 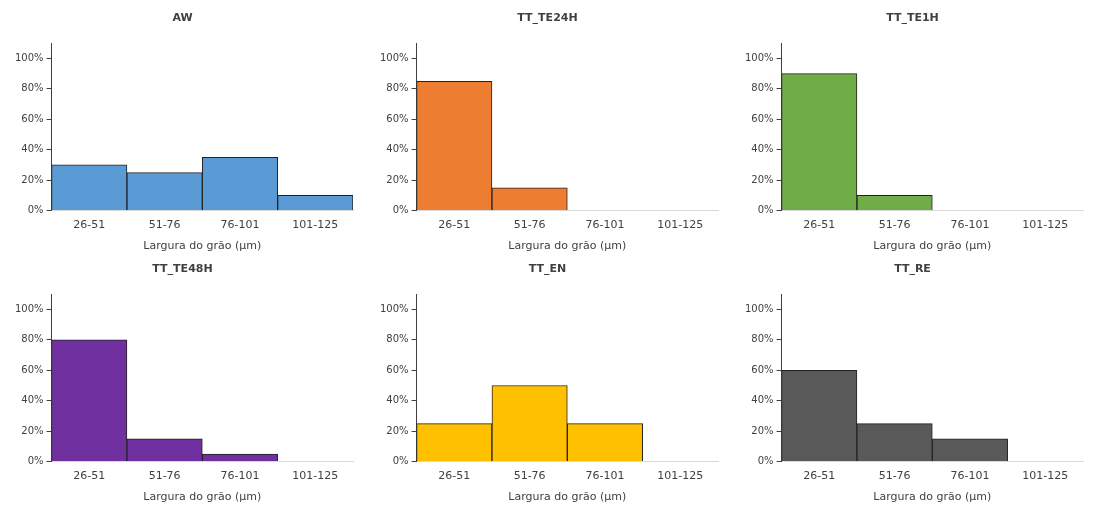 I want to click on chart-title: TT_TE24H, so click(x=547, y=18).